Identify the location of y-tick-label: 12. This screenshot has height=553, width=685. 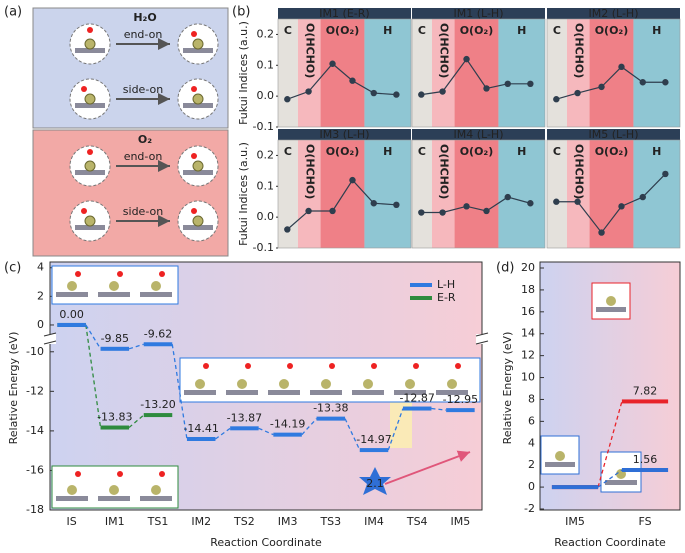
(528, 355).